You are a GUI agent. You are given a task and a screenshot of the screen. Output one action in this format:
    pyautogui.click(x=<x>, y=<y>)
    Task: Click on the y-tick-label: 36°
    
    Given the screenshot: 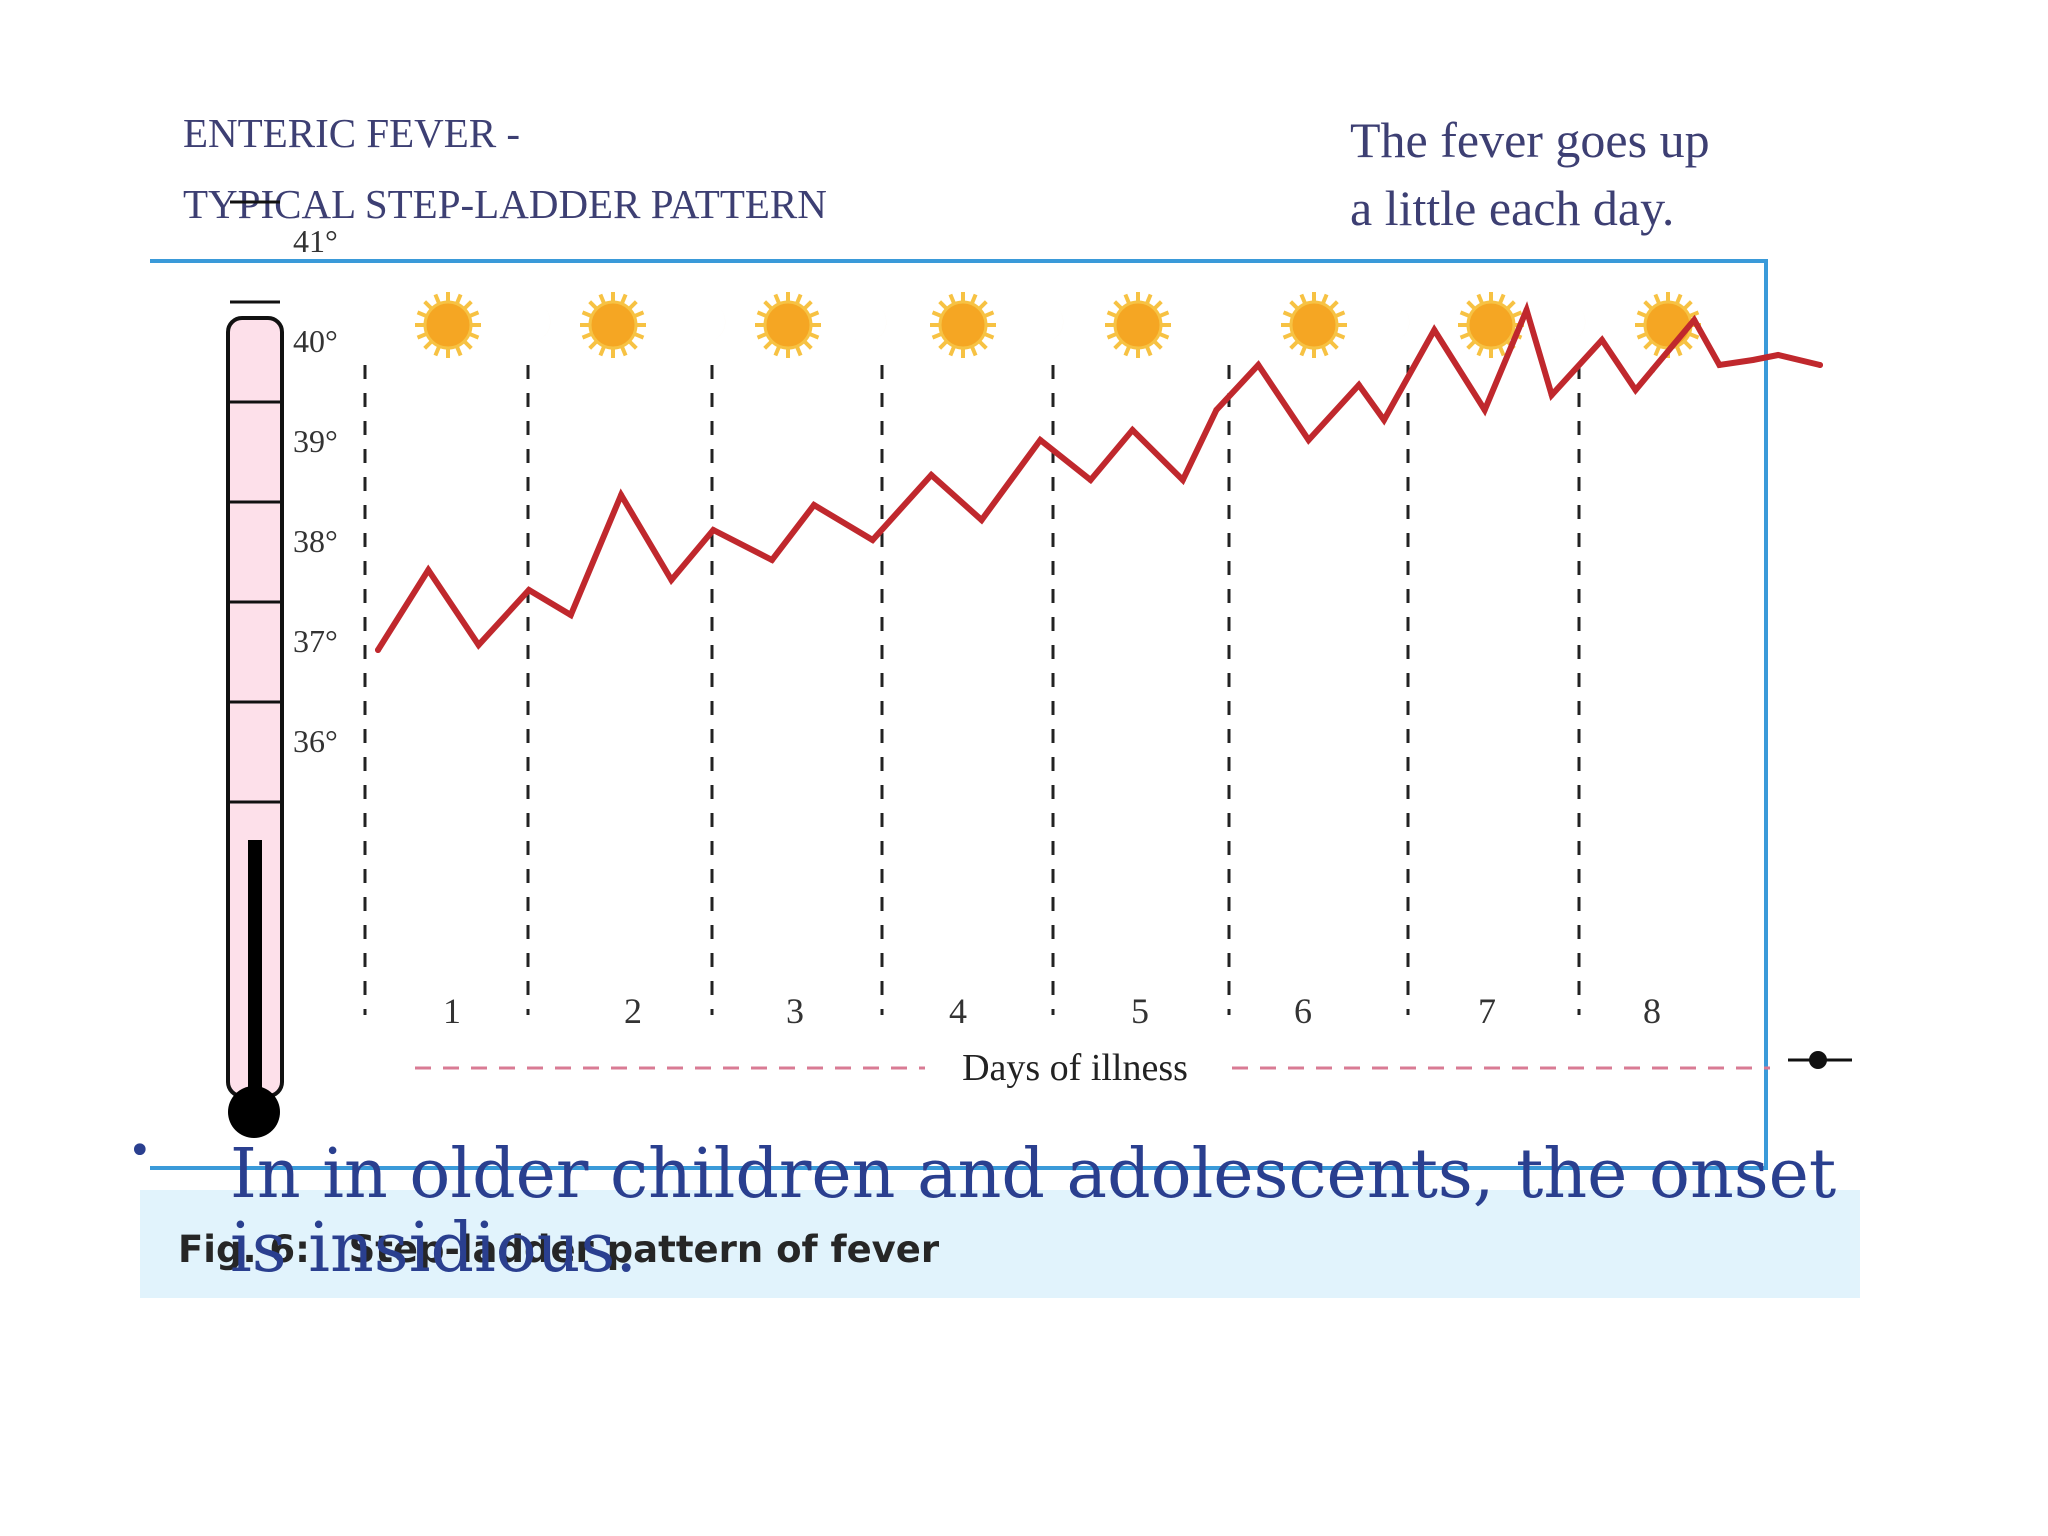 What is the action you would take?
    pyautogui.click(x=315, y=741)
    